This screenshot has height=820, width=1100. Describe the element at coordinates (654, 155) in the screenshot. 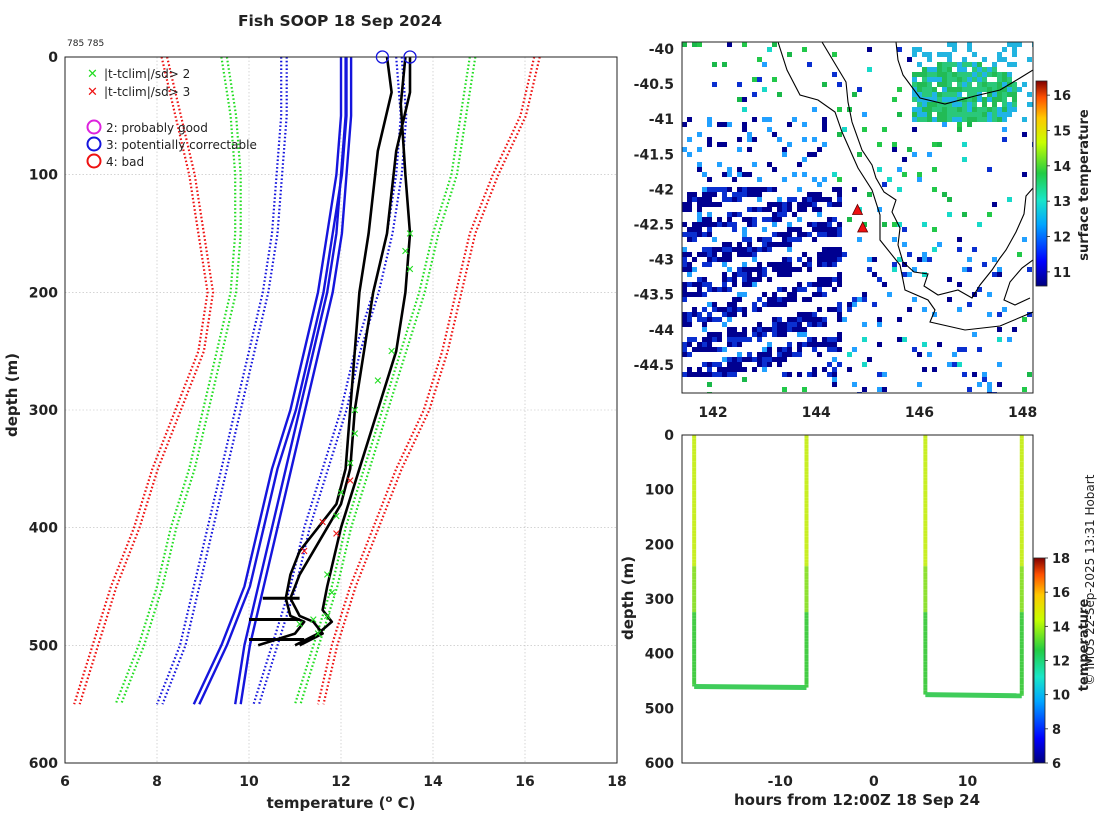

I see `map-y-tick-label: -41.5` at that location.